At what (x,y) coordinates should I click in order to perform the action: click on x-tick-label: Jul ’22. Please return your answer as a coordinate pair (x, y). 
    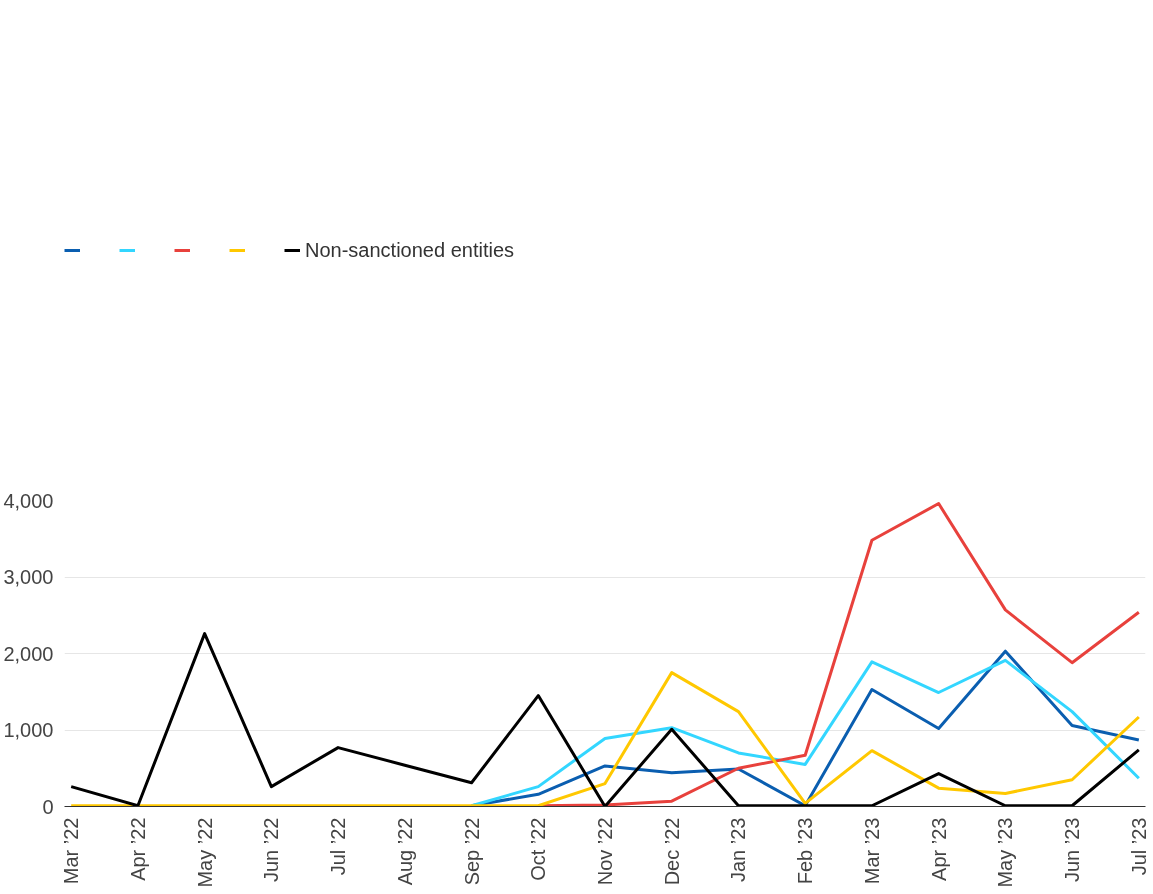
    Looking at the image, I should click on (338, 846).